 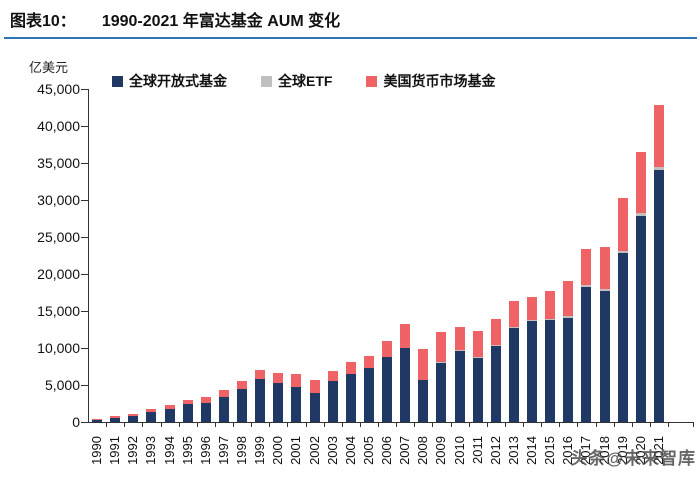 What do you see at coordinates (266, 81) in the screenshot?
I see `legend-swatch-global-etf` at bounding box center [266, 81].